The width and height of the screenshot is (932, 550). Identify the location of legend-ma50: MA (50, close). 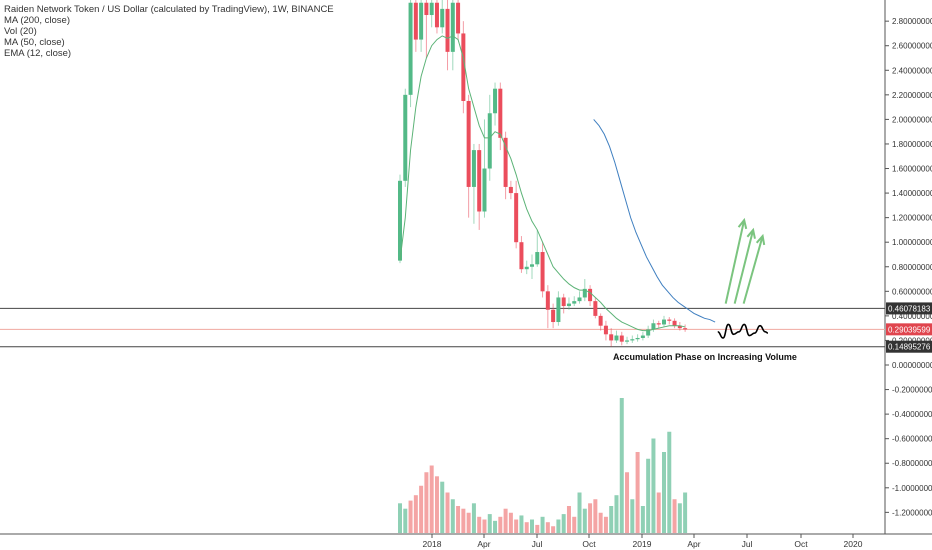
(34, 42).